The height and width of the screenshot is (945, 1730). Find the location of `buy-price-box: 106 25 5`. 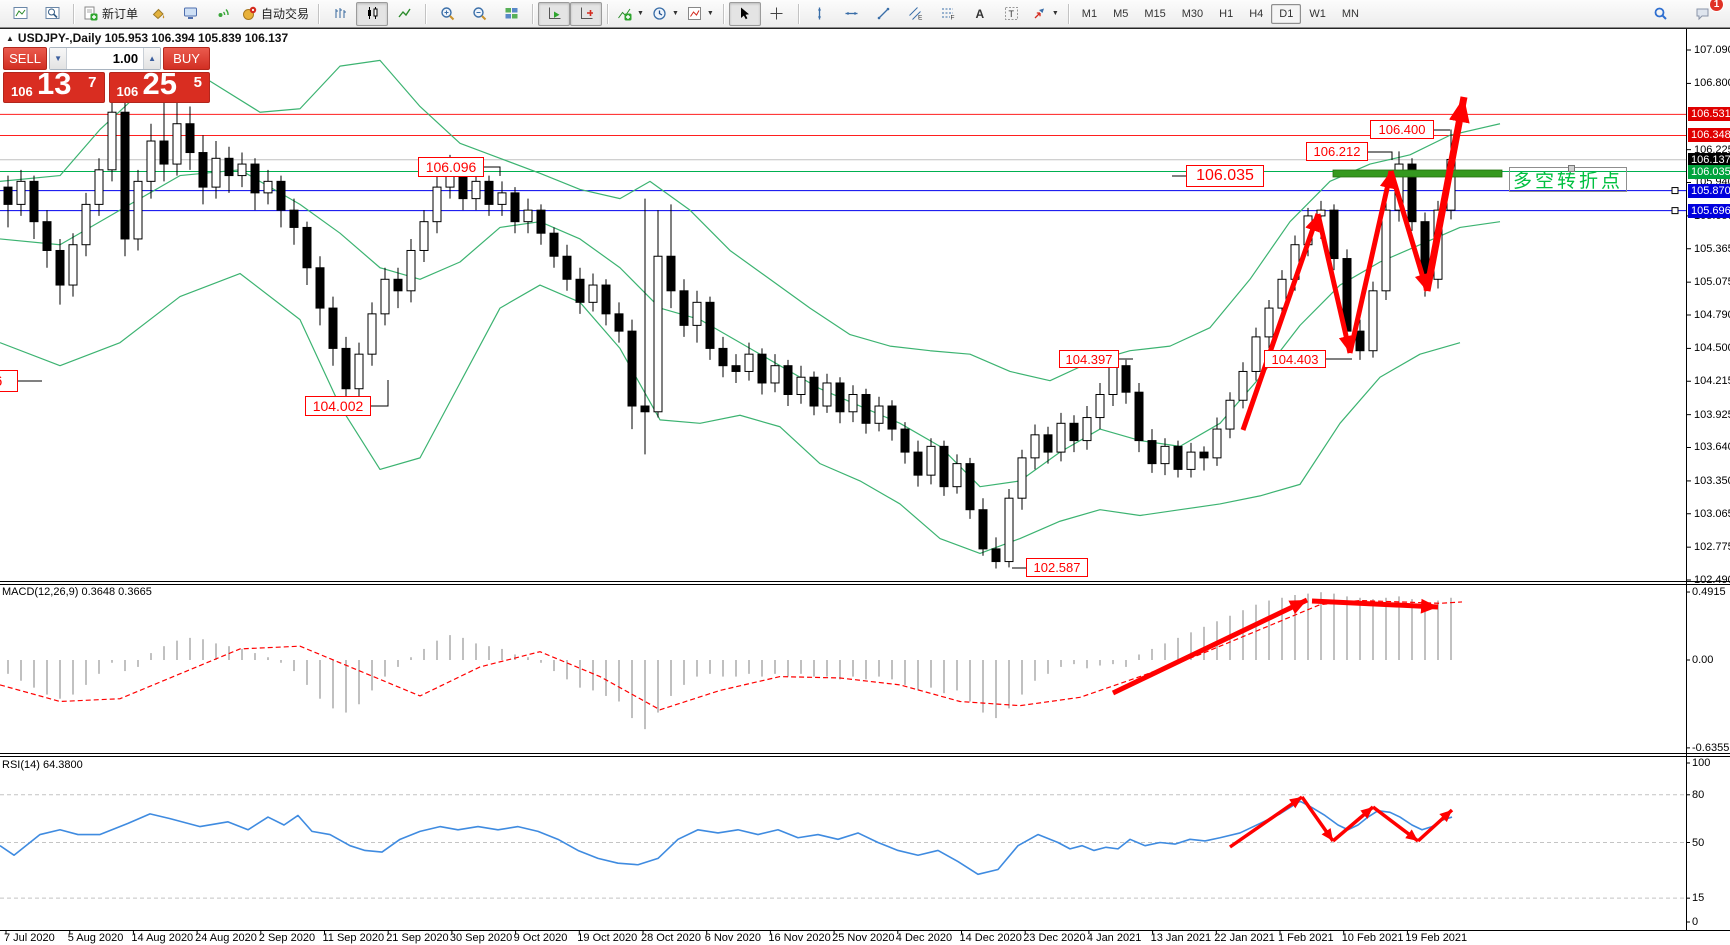

buy-price-box: 106 25 5 is located at coordinates (159, 84).